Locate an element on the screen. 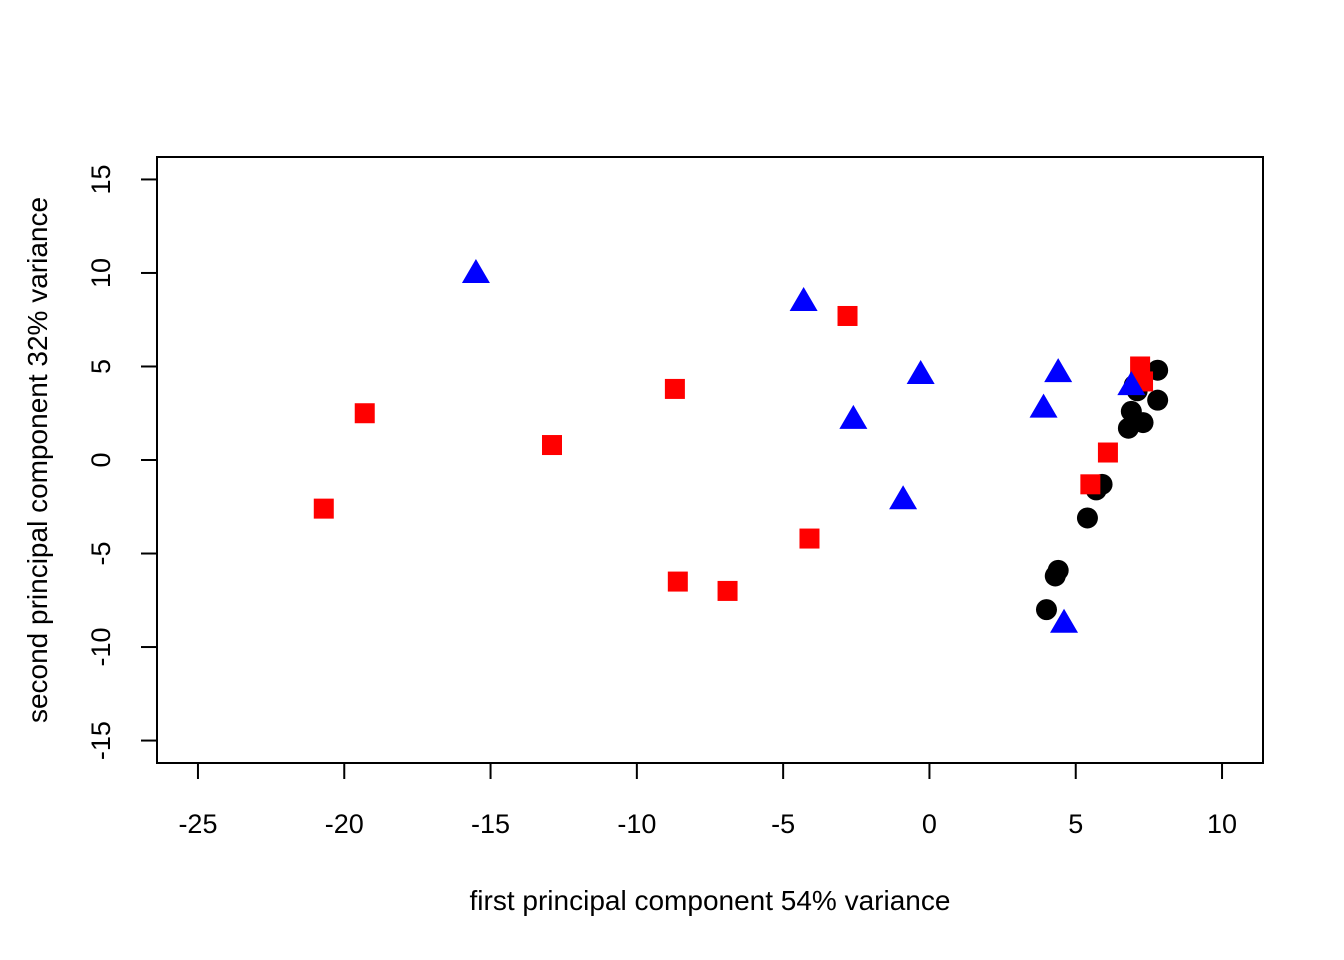 The width and height of the screenshot is (1344, 960). x-tick-label: -5 is located at coordinates (783, 824).